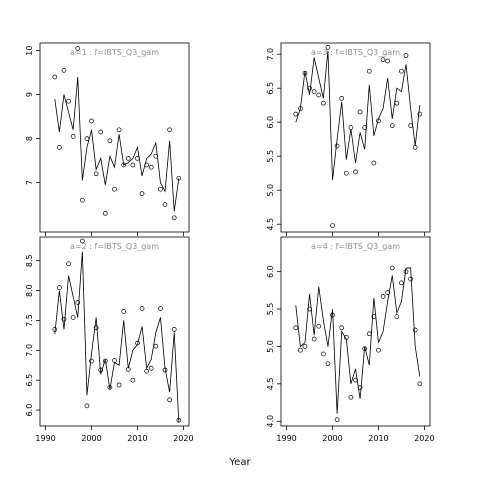  Describe the element at coordinates (29, 51) in the screenshot. I see `y-tick-label: 10` at that location.